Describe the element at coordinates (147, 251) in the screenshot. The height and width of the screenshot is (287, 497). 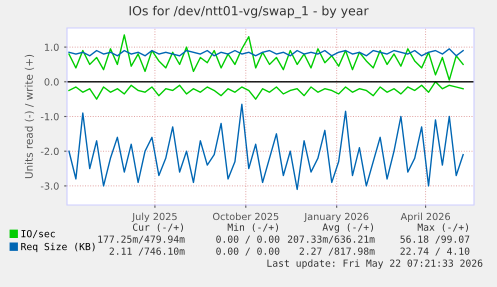
I see `text: 2.11 /746.10m` at that location.